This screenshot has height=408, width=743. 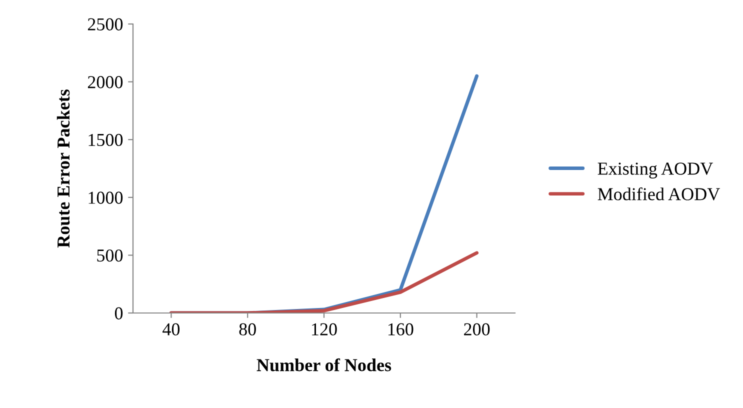 What do you see at coordinates (118, 313) in the screenshot?
I see `y-tick-label: 0` at bounding box center [118, 313].